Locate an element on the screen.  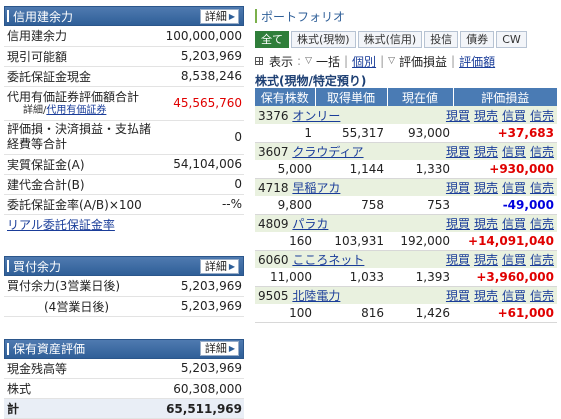
holding-values-row: 5,000 1,144 1,330 +930,000 is located at coordinates (406, 169).